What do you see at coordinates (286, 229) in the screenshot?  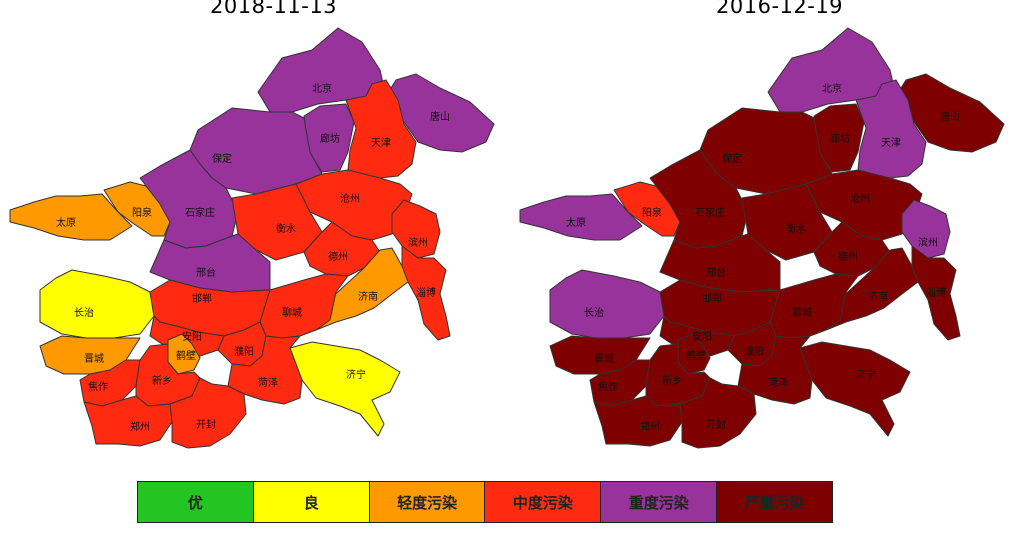 I see `left-city-label-9: 衡水` at bounding box center [286, 229].